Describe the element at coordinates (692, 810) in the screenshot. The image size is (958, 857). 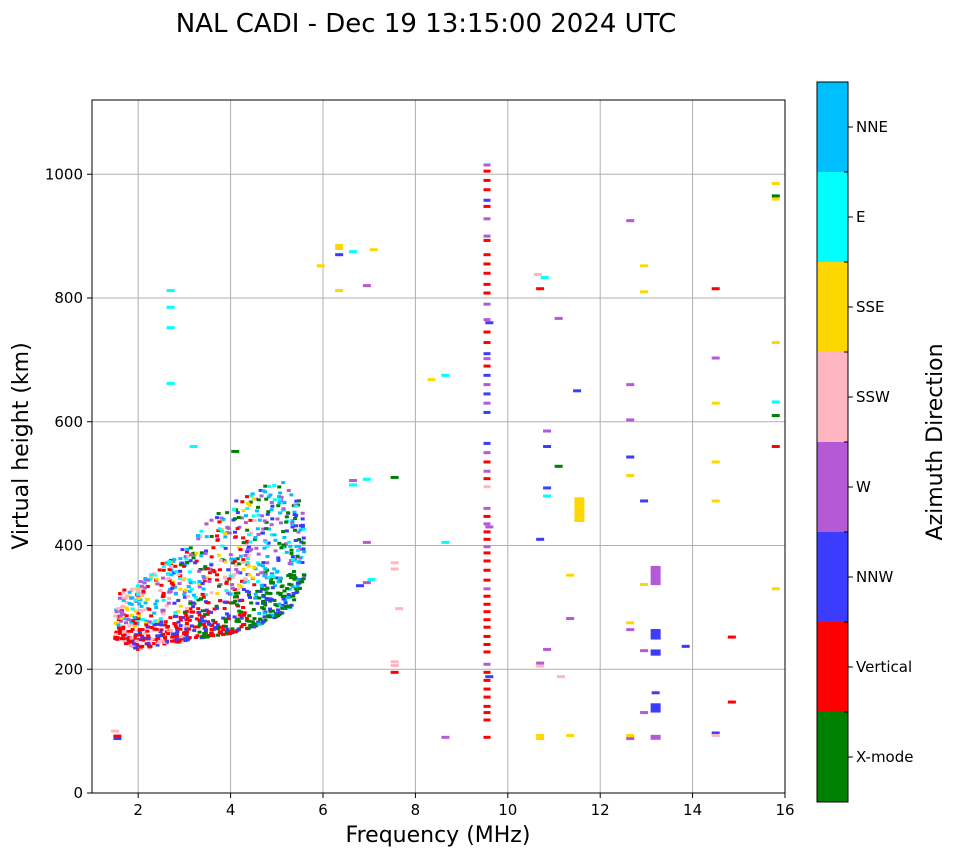
I see `x-tick-label: 14` at that location.